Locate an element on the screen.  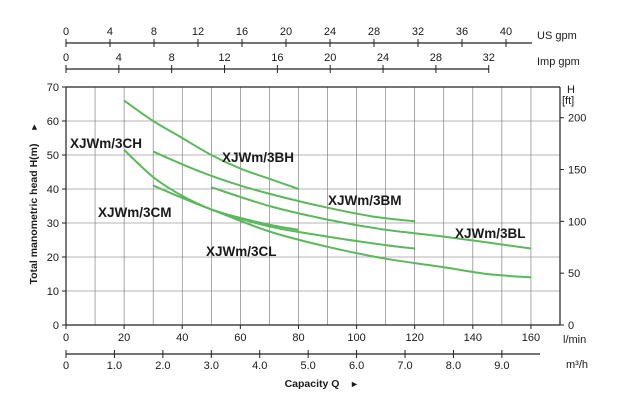
x-tick-label: 120 is located at coordinates (415, 338).